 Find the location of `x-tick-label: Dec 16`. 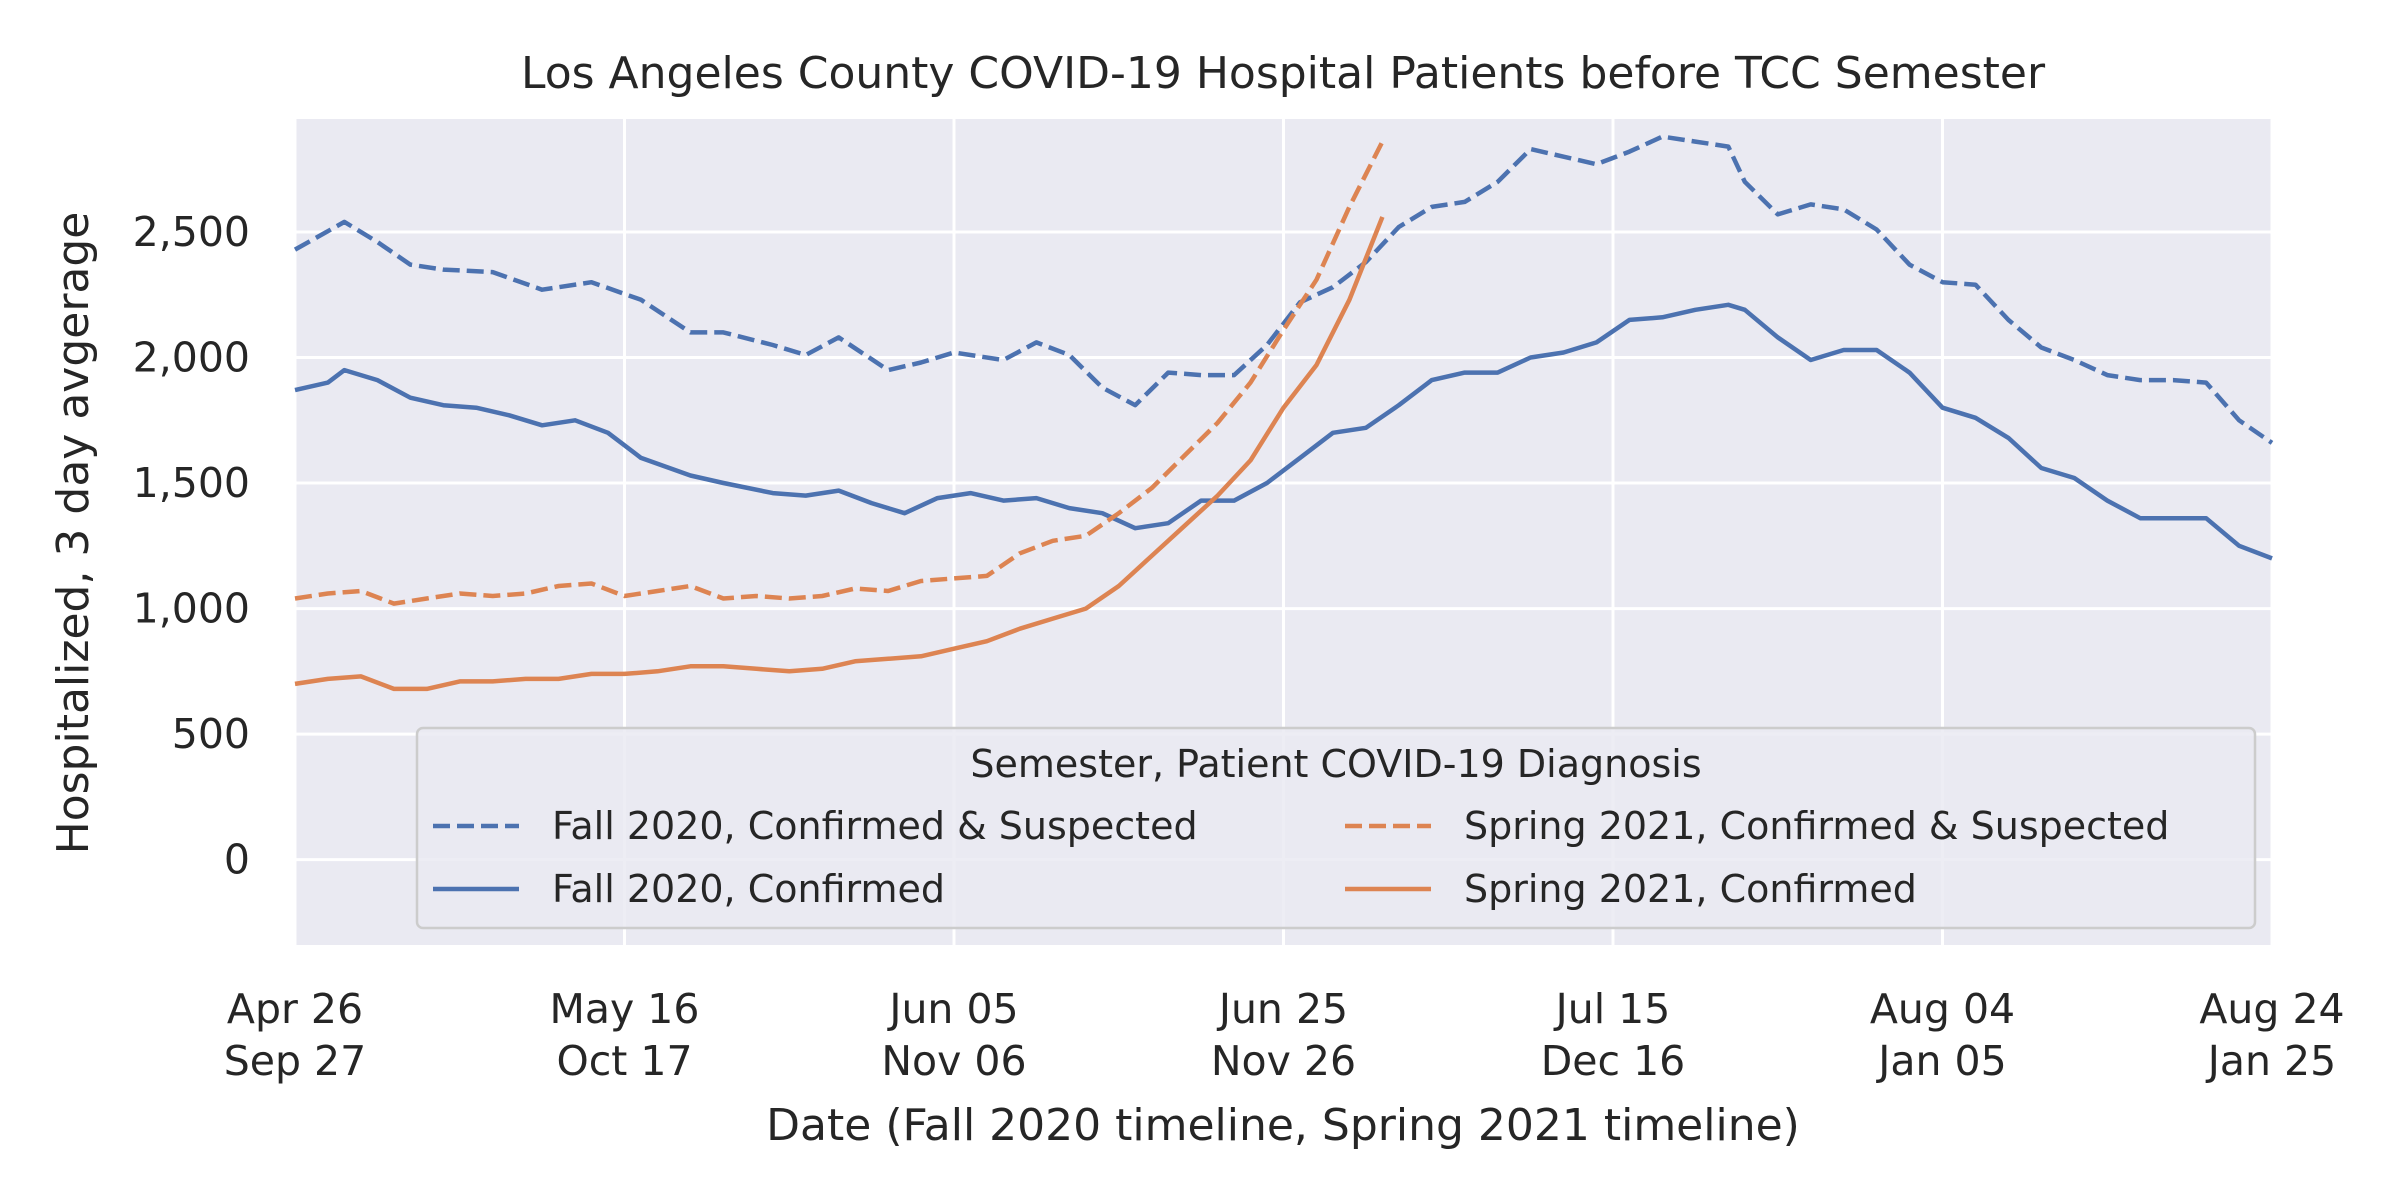

x-tick-label: Dec 16 is located at coordinates (1613, 1061).